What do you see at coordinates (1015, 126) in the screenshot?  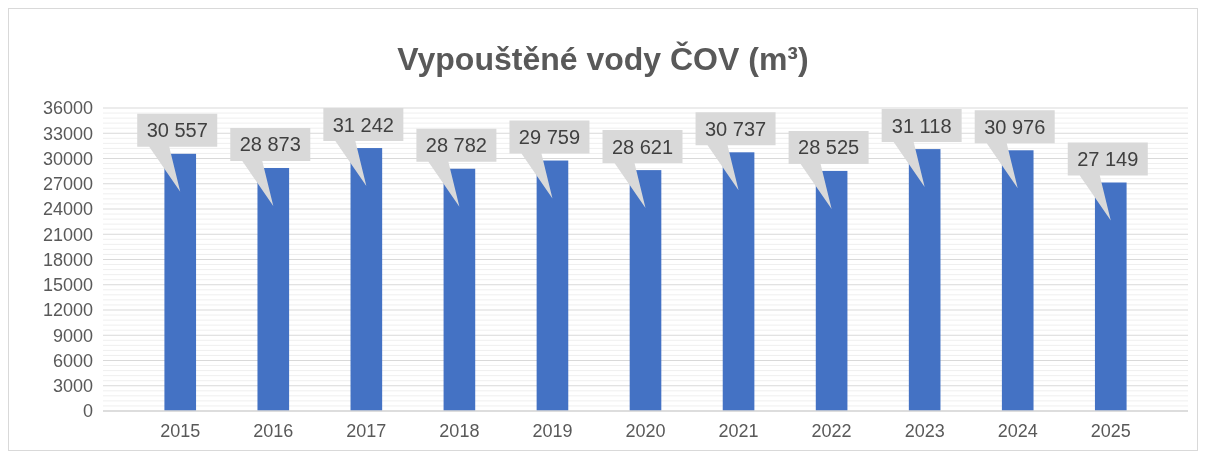 I see `data-label: 30 976` at bounding box center [1015, 126].